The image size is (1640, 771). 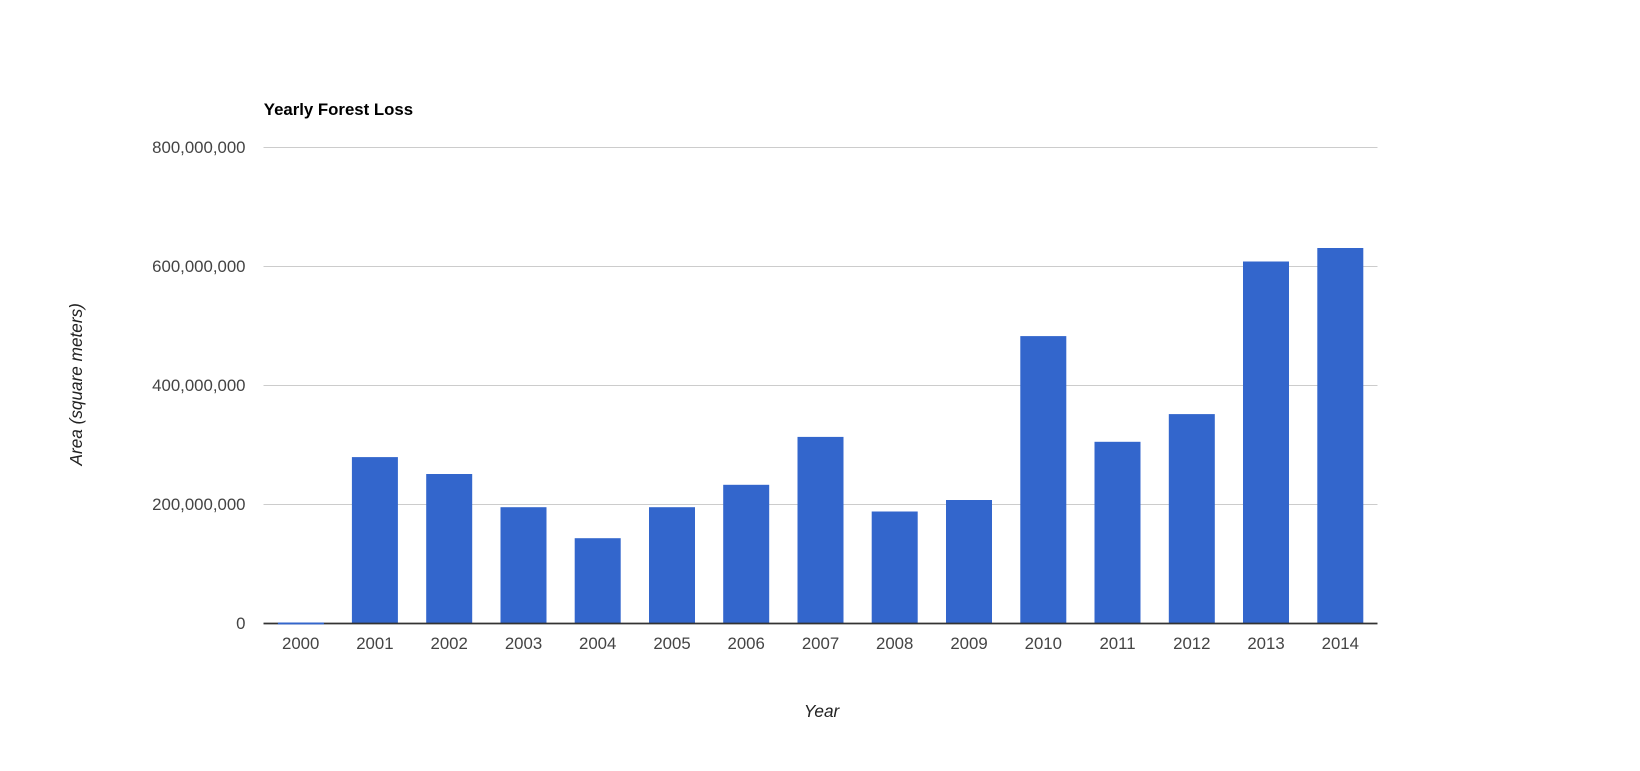 I want to click on svg-text: 2001, so click(x=374, y=643).